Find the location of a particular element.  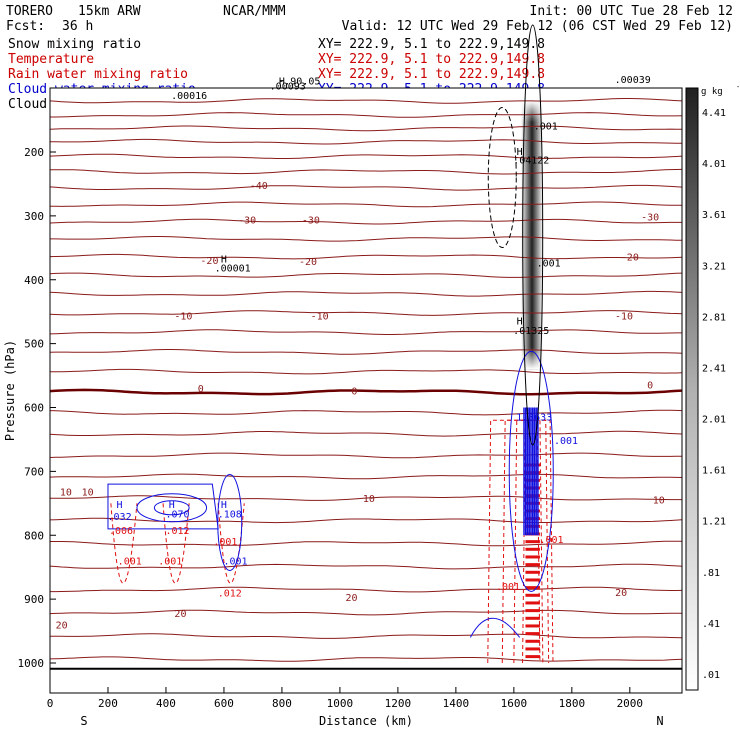

colorbar-label: 2.41 is located at coordinates (714, 368).